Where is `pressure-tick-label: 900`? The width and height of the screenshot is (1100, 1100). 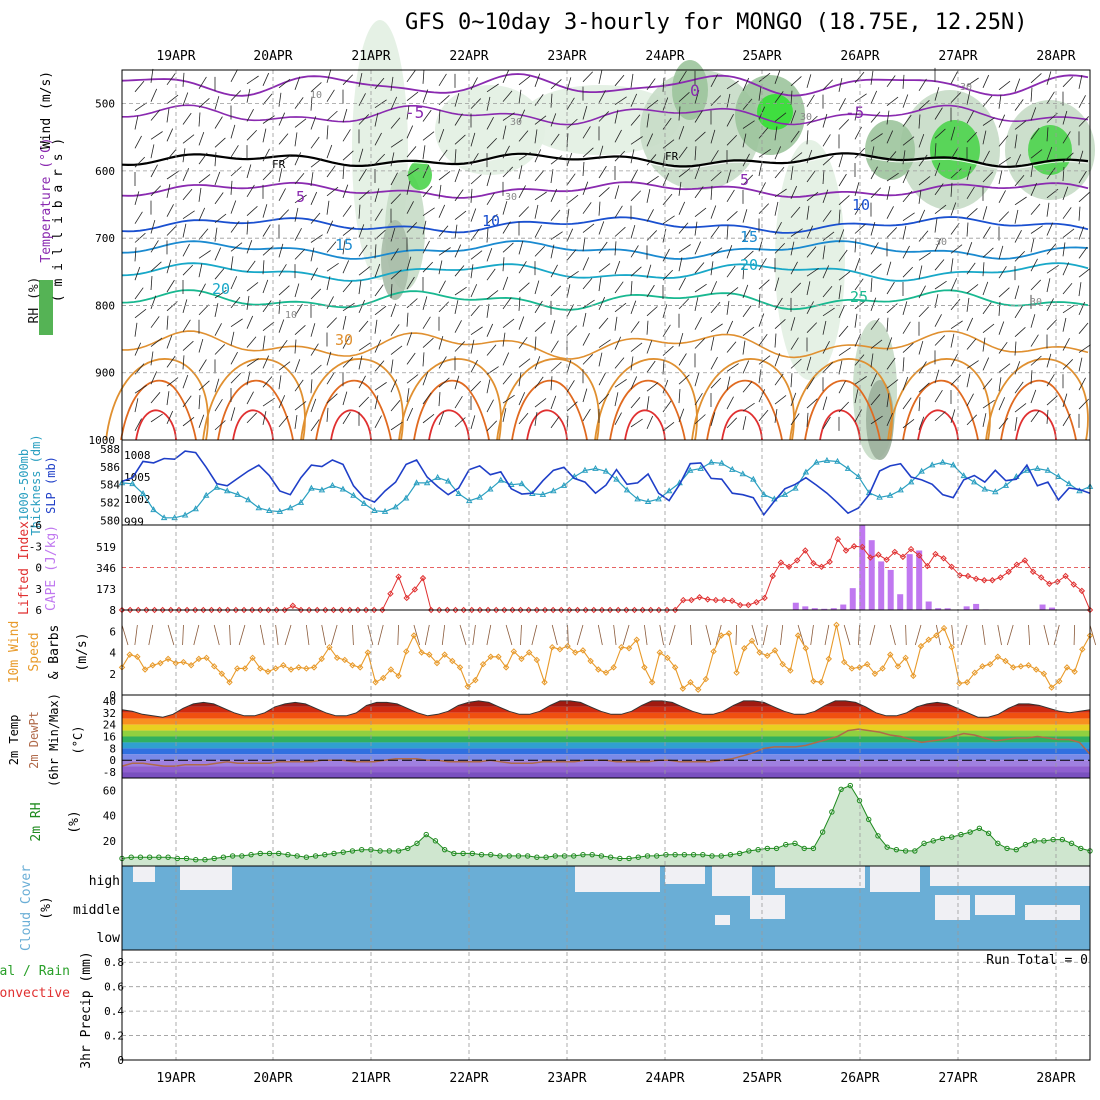 pressure-tick-label: 900 is located at coordinates (105, 373).